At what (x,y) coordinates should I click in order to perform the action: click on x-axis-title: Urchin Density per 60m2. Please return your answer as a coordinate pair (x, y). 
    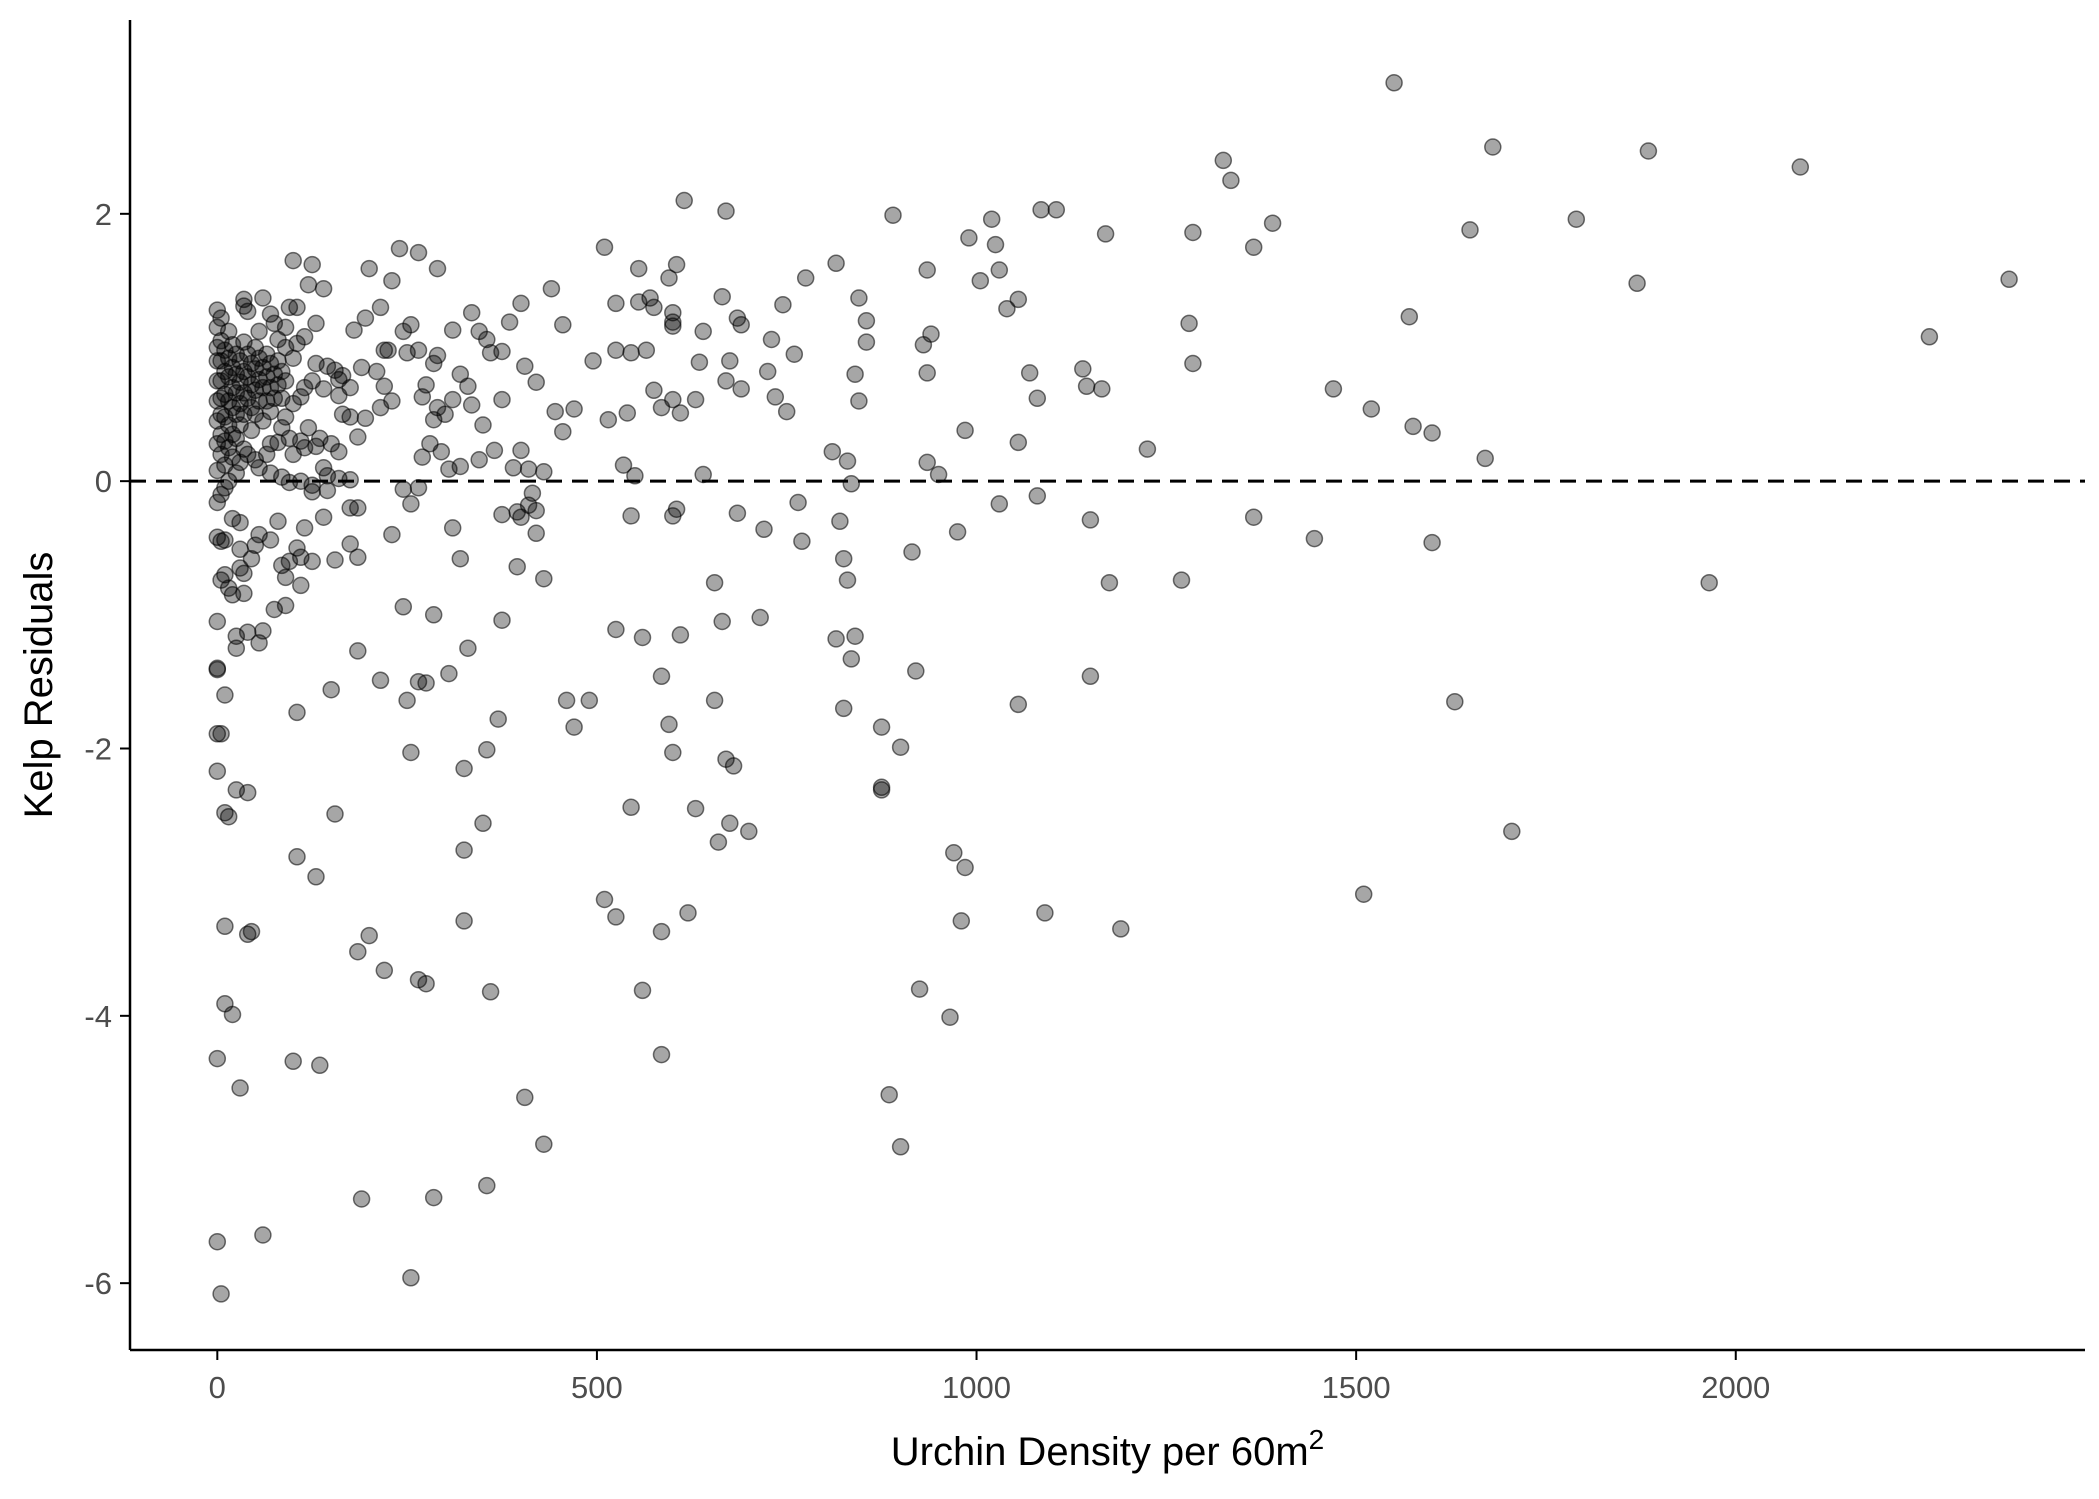
    Looking at the image, I should click on (1108, 1449).